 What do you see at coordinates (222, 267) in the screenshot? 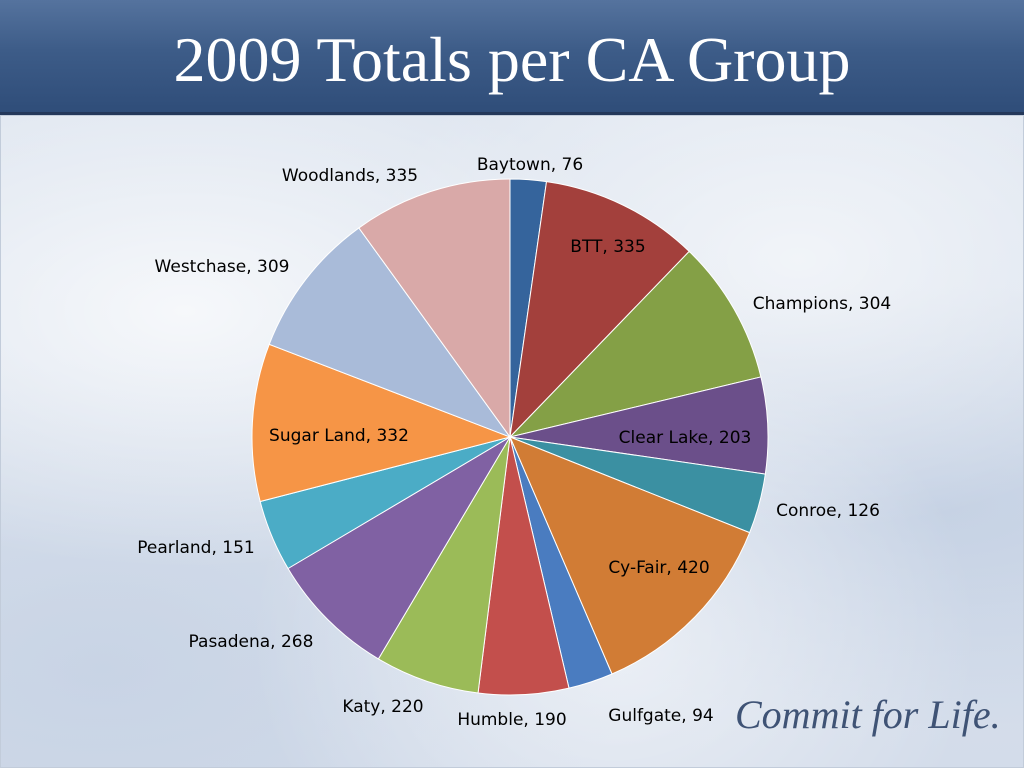
I see `slice-label-westchase: Westchase, 309` at bounding box center [222, 267].